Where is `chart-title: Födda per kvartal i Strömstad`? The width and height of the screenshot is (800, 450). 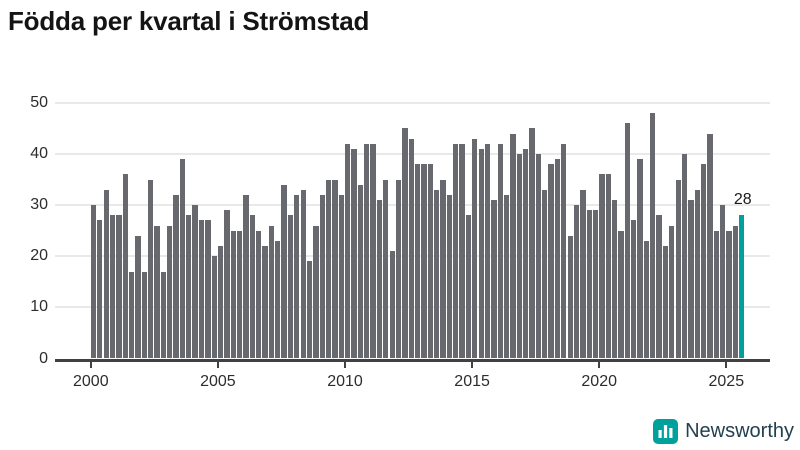
chart-title: Födda per kvartal i Strömstad is located at coordinates (189, 21).